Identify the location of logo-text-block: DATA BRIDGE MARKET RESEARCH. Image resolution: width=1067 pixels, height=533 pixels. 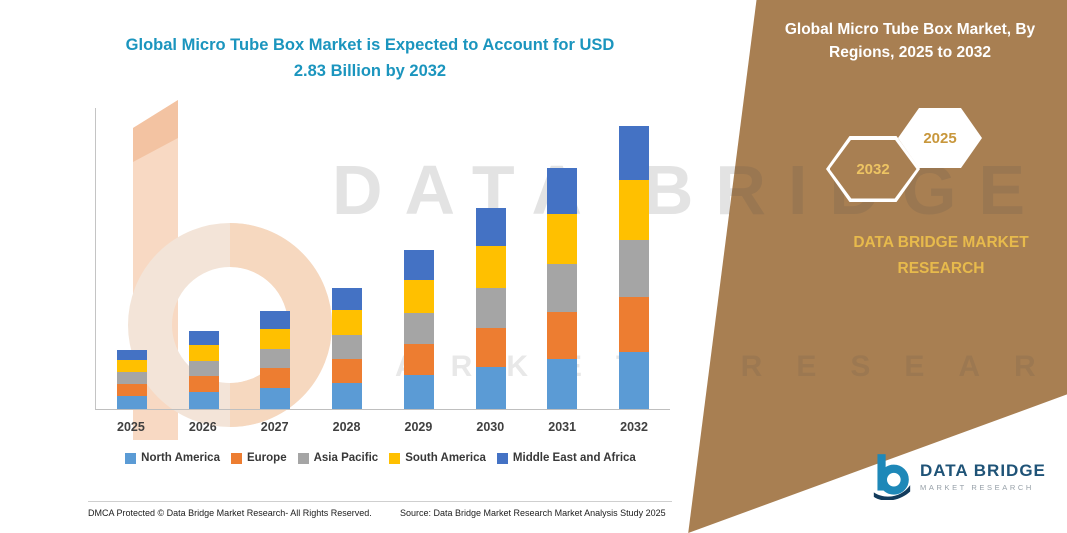
(983, 476).